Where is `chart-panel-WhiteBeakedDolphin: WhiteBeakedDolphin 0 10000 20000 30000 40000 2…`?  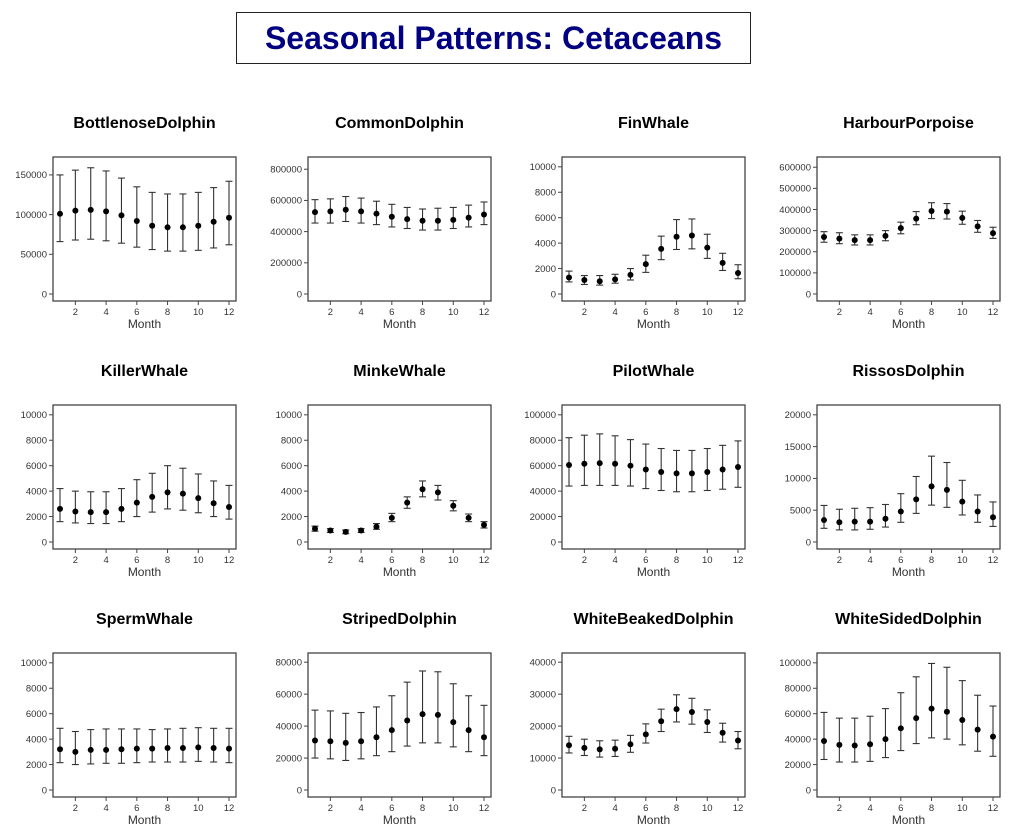
chart-panel-WhiteBeakedDolphin: WhiteBeakedDolphin 0 10000 20000 30000 40000 2… is located at coordinates (638, 719).